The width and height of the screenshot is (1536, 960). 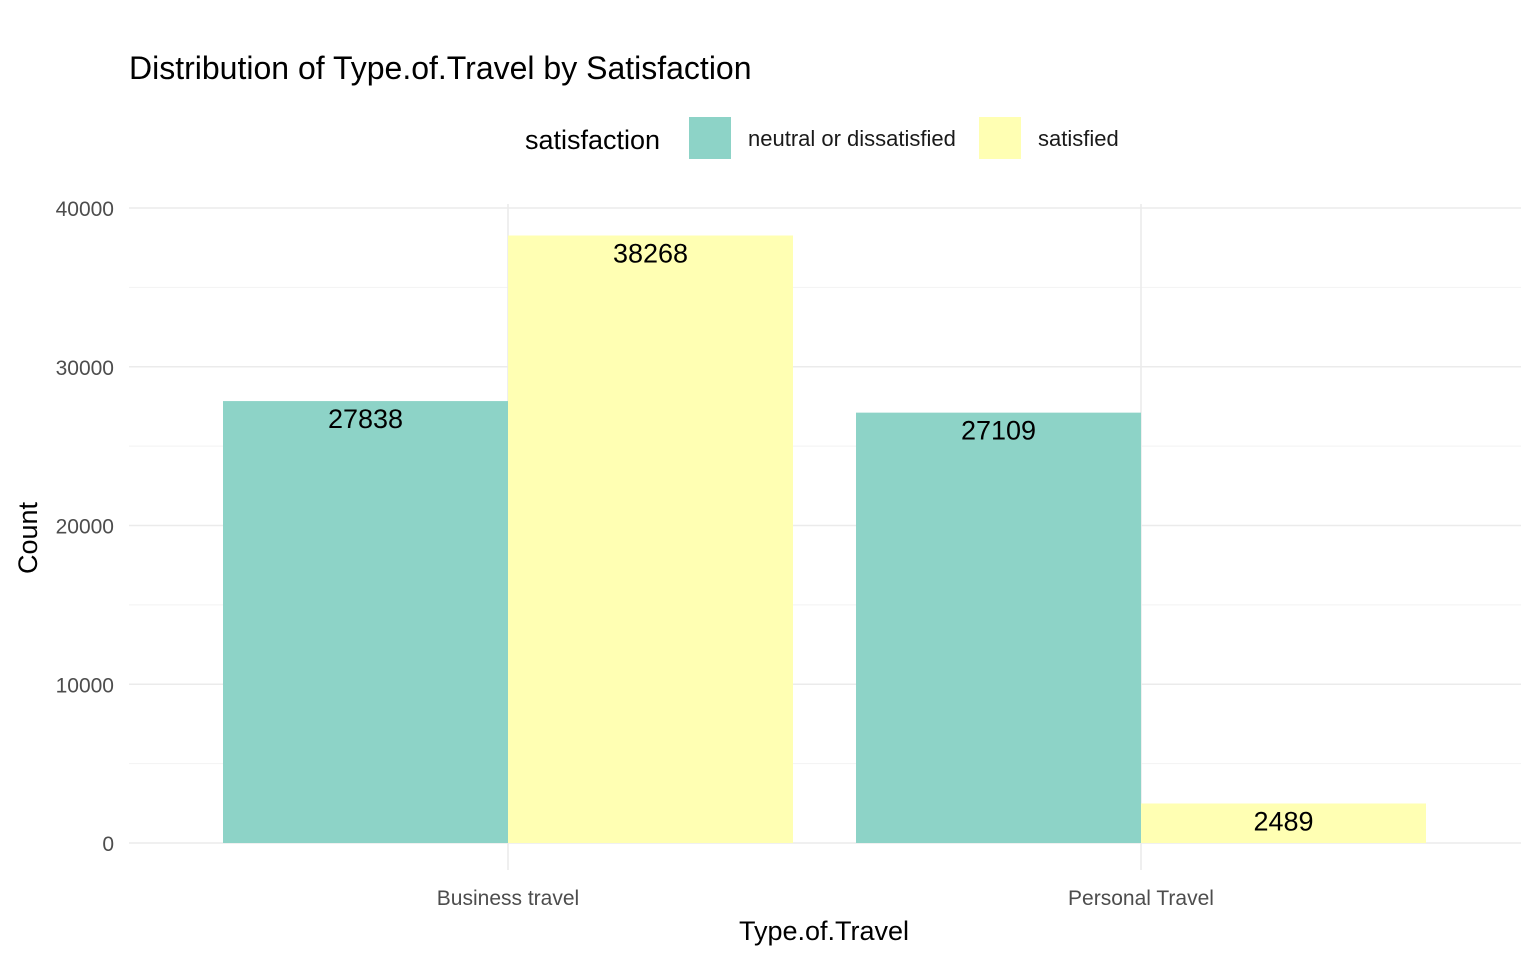 I want to click on x-axis-title: Type.of.Travel, so click(x=824, y=931).